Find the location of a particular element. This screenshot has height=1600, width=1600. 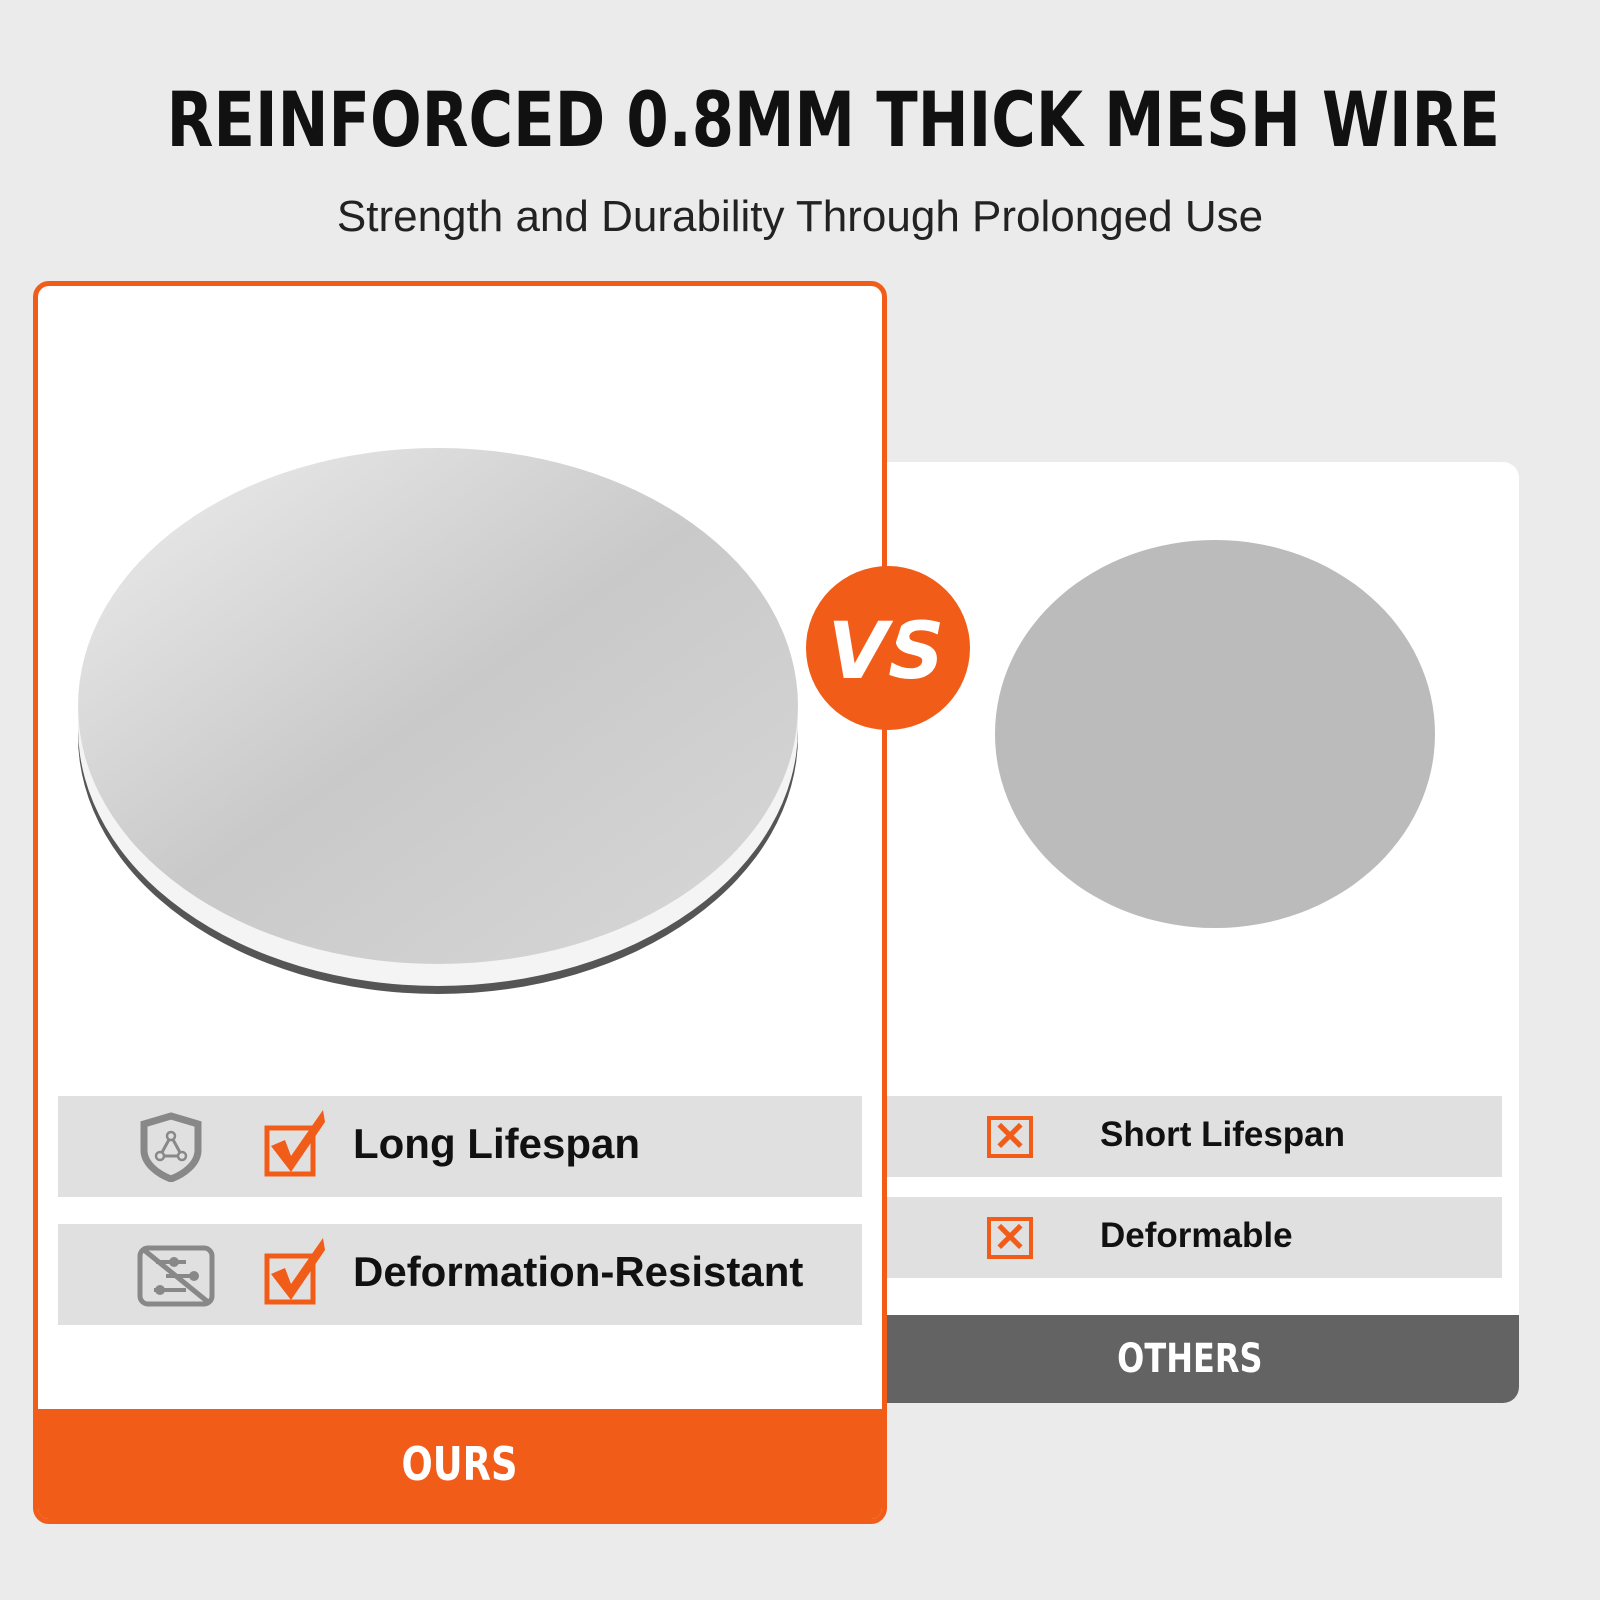

ours-footer: OURS is located at coordinates (460, 1464).